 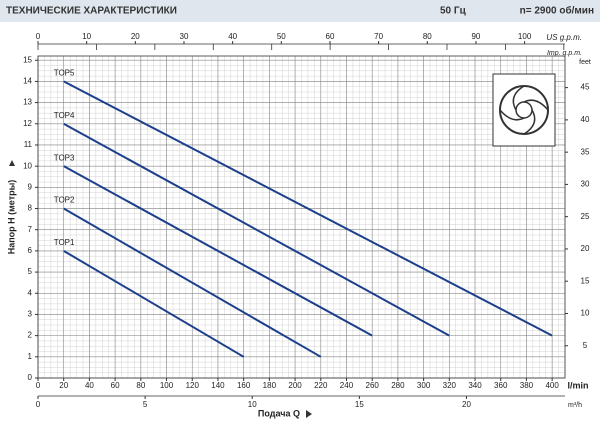 What do you see at coordinates (30, 271) in the screenshot?
I see `y-tick-label: 5` at bounding box center [30, 271].